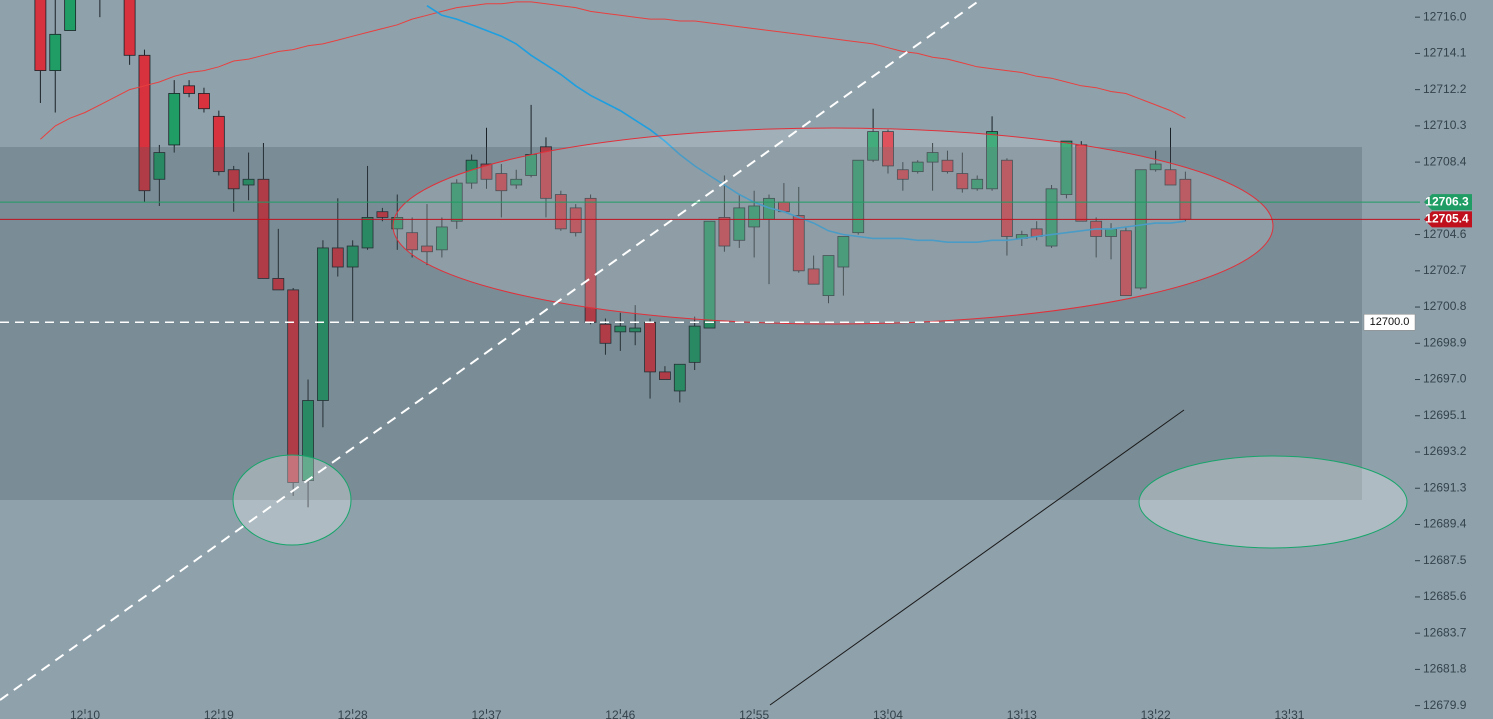 Image resolution: width=1493 pixels, height=719 pixels. Describe the element at coordinates (977, 557) in the screenshot. I see `trend-line` at that location.